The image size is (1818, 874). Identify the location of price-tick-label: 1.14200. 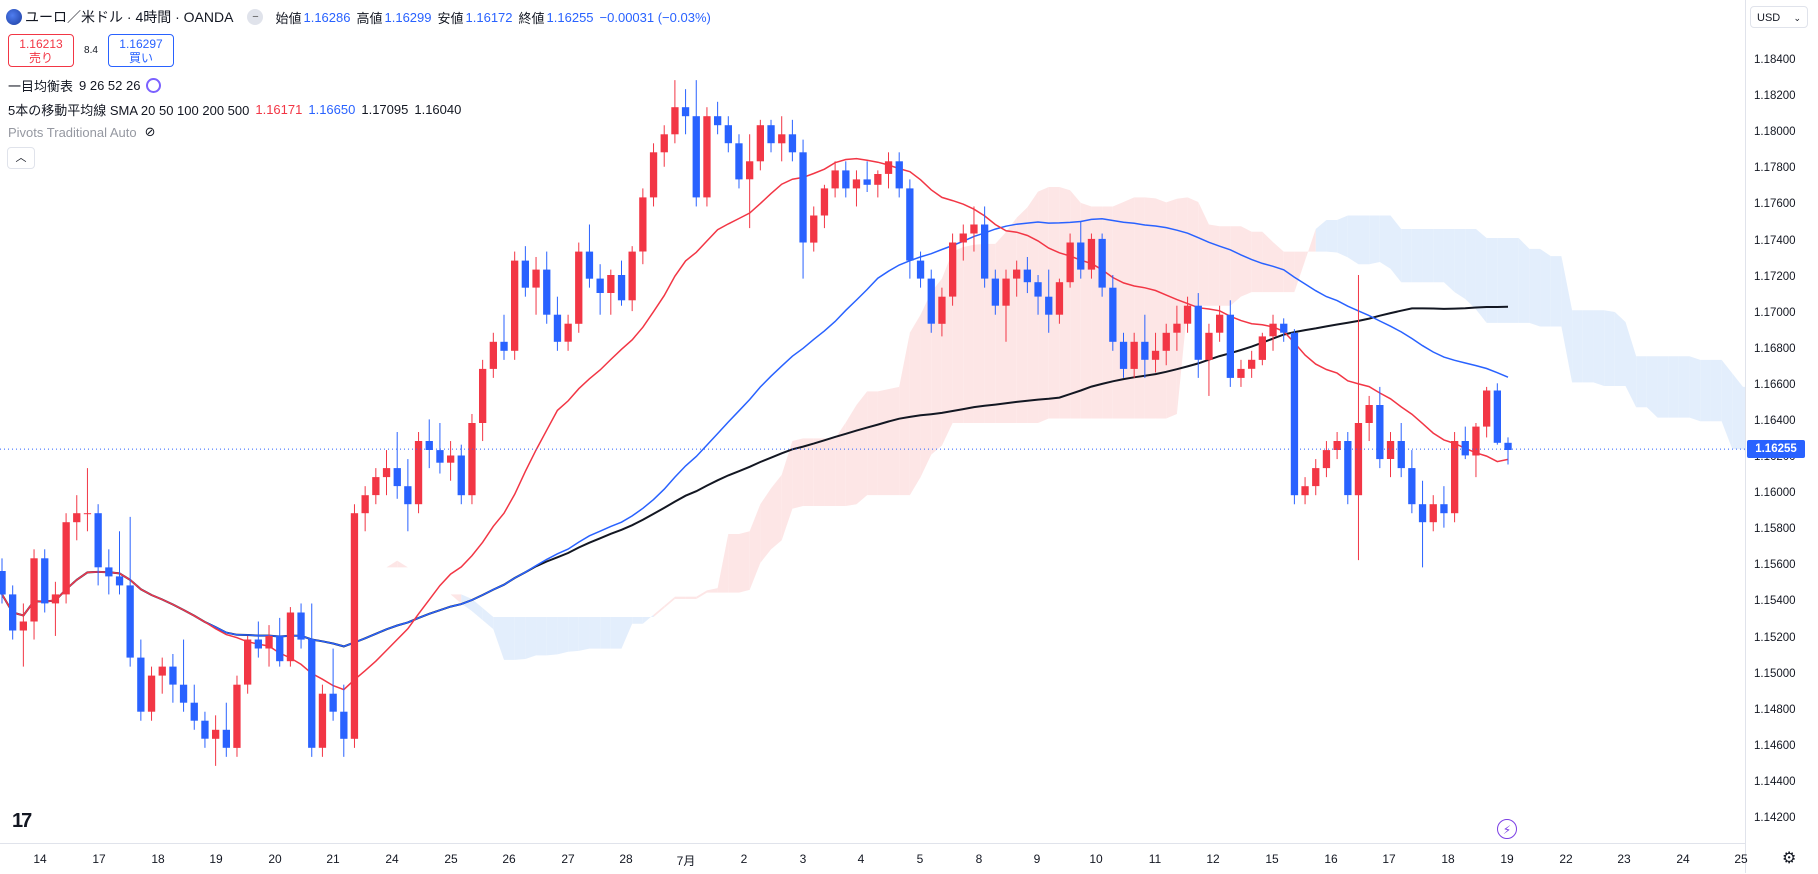
(1775, 818).